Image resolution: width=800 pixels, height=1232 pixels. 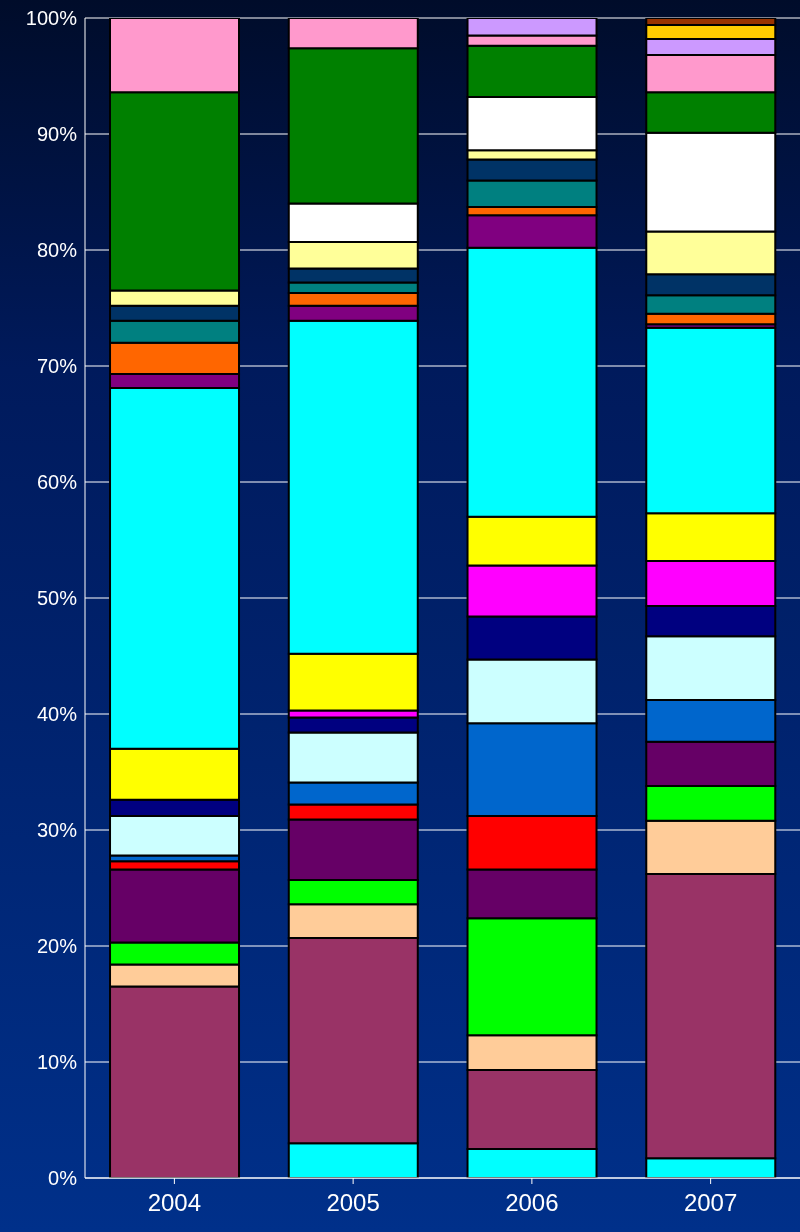 I want to click on y-tick-label: 80%, so click(x=57, y=250).